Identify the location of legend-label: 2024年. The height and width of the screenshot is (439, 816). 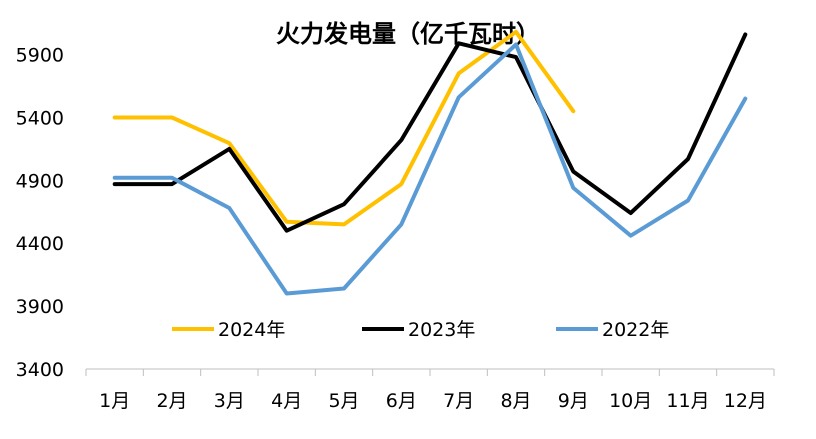
(251, 330).